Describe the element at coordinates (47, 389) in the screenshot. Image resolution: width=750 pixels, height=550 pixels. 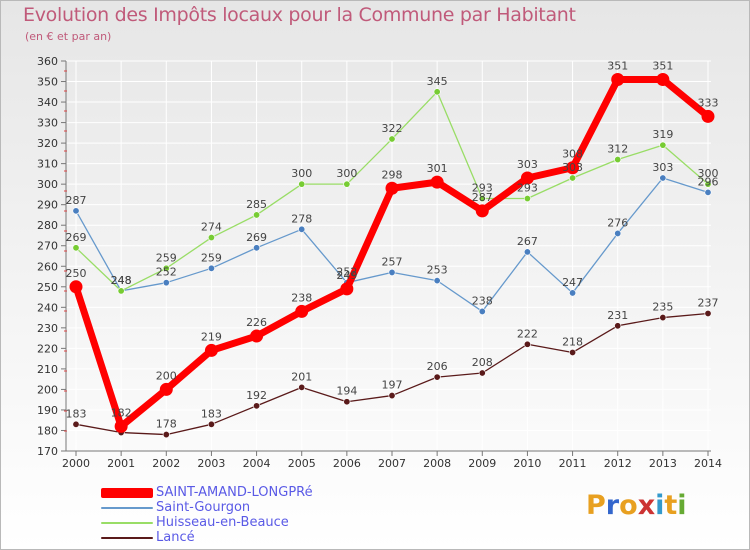
I see `y-tick-label: 200` at that location.